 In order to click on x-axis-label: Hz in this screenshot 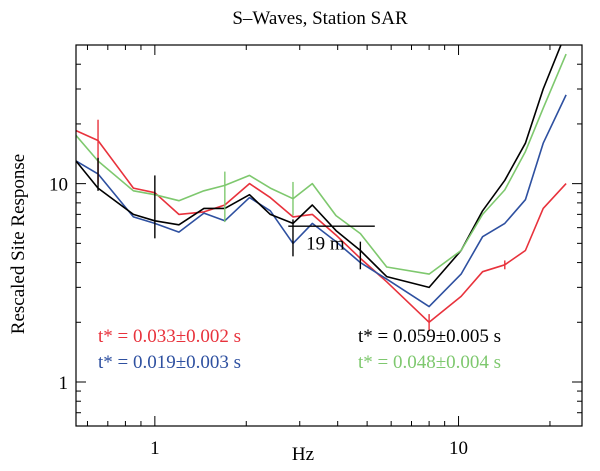, I will do `click(303, 454)`.